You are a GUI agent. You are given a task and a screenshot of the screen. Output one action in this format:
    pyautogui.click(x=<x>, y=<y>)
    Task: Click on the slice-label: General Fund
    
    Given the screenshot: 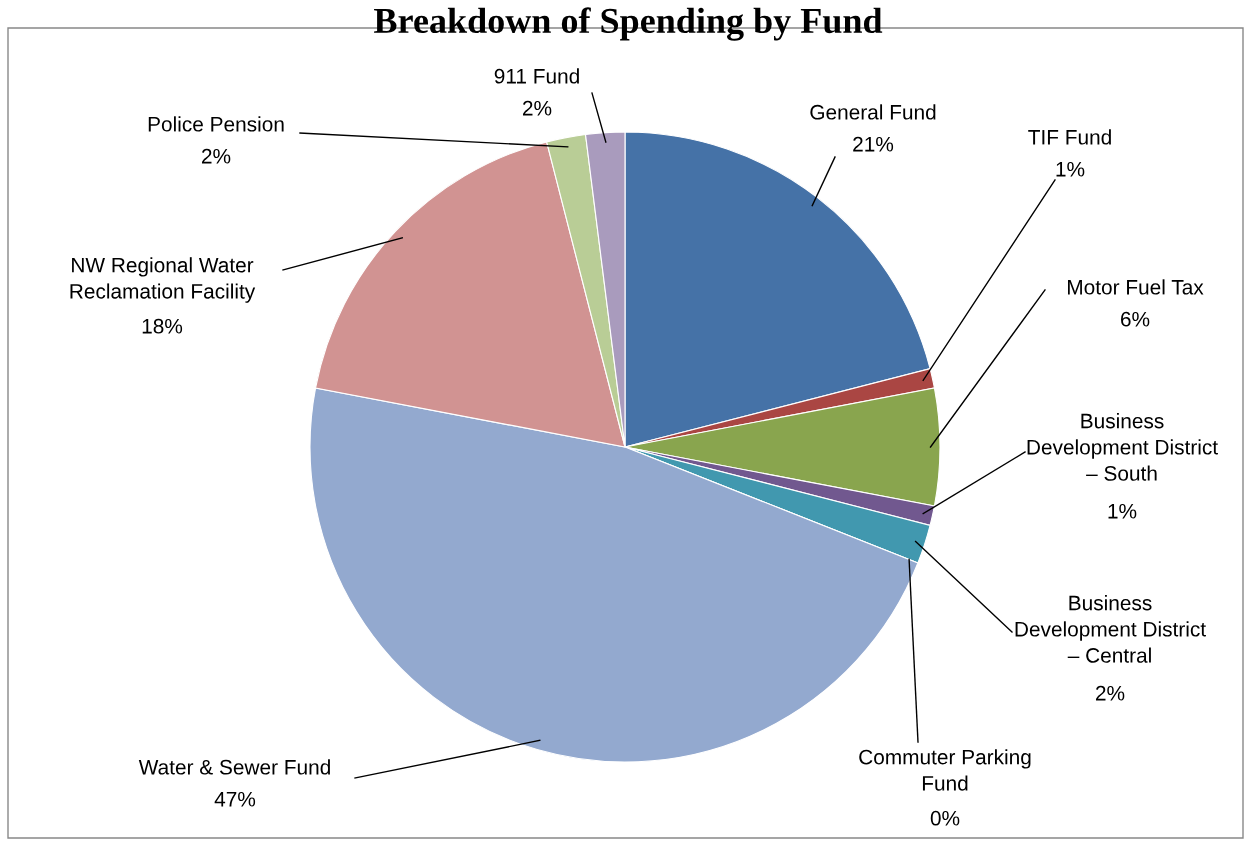 What is the action you would take?
    pyautogui.click(x=873, y=112)
    